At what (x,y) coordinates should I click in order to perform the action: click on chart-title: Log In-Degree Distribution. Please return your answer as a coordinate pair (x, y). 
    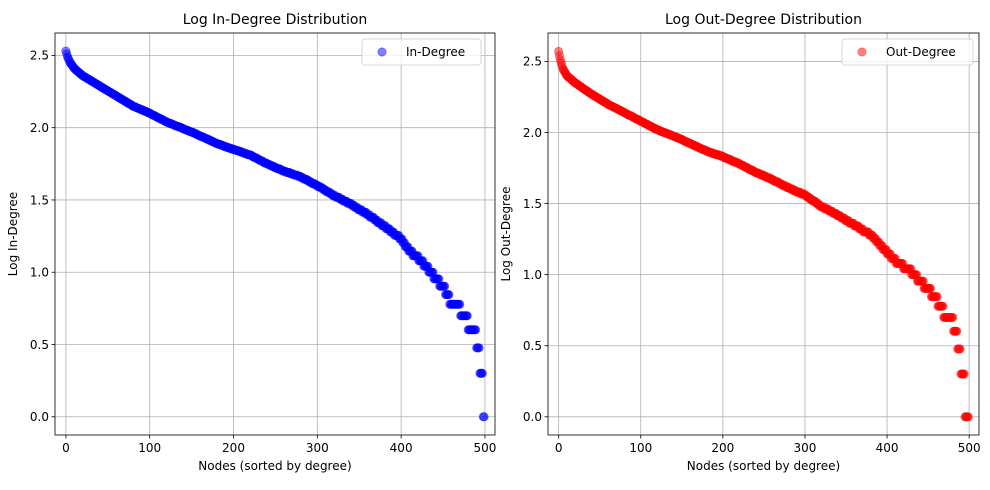
    Looking at the image, I should click on (275, 20).